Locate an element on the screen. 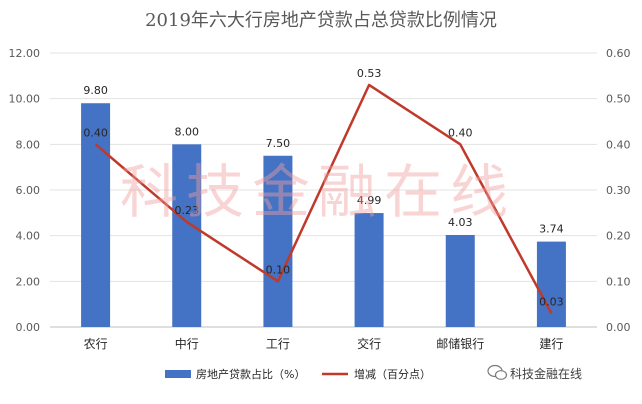 Image resolution: width=642 pixels, height=404 pixels. y-left-tick-label: 4.00 is located at coordinates (28, 236).